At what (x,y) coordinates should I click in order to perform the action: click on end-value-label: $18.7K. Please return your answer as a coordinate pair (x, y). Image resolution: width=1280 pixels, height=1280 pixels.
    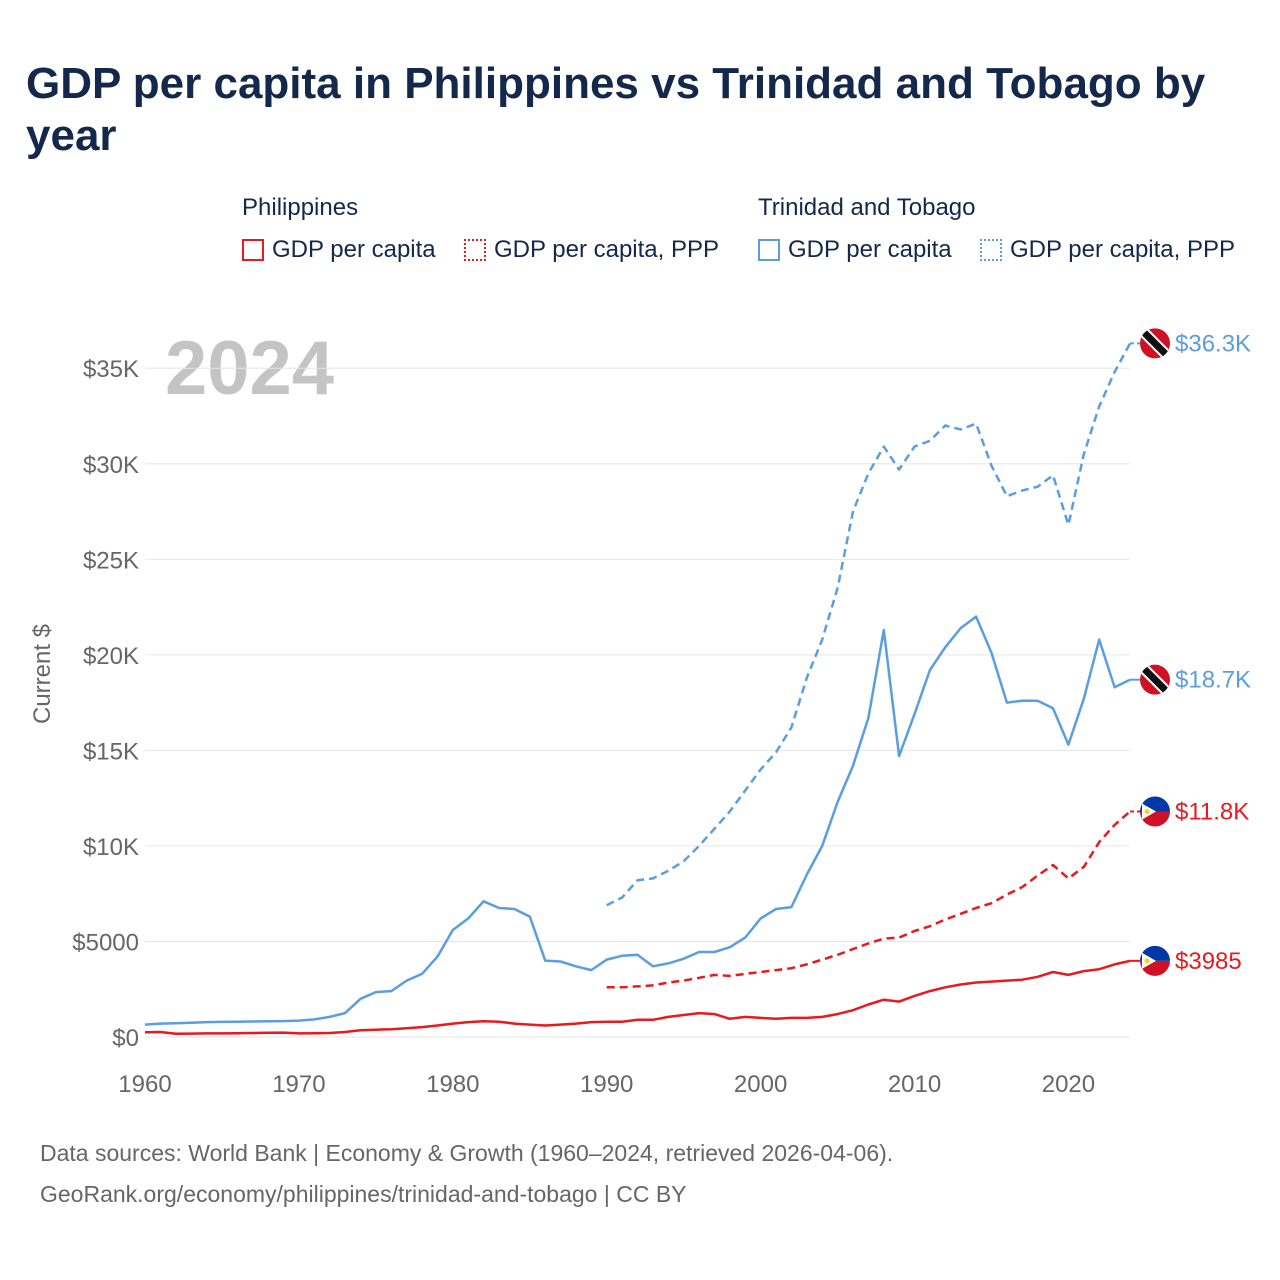
    Looking at the image, I should click on (1213, 680).